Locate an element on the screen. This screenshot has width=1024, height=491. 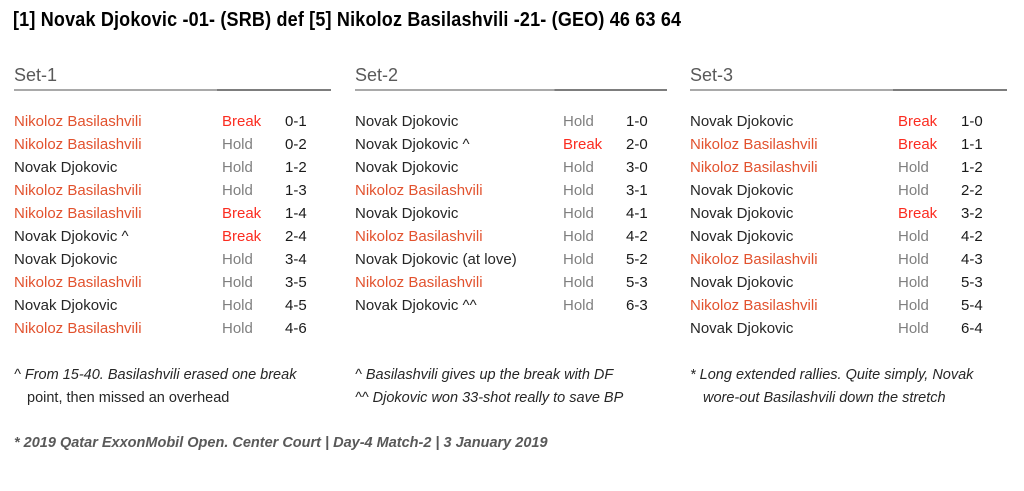
game-score: 5-4 is located at coordinates (972, 305).